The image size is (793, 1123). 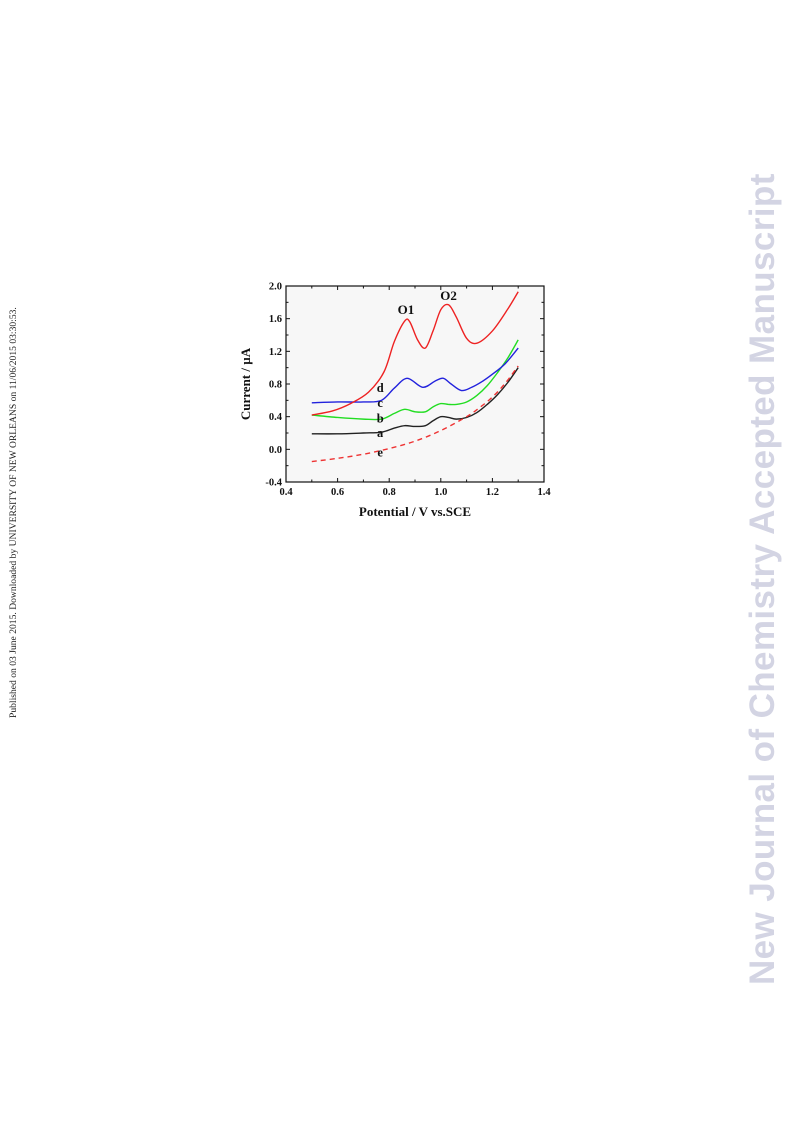 I want to click on y-tick-label: 1.6, so click(x=275, y=319).